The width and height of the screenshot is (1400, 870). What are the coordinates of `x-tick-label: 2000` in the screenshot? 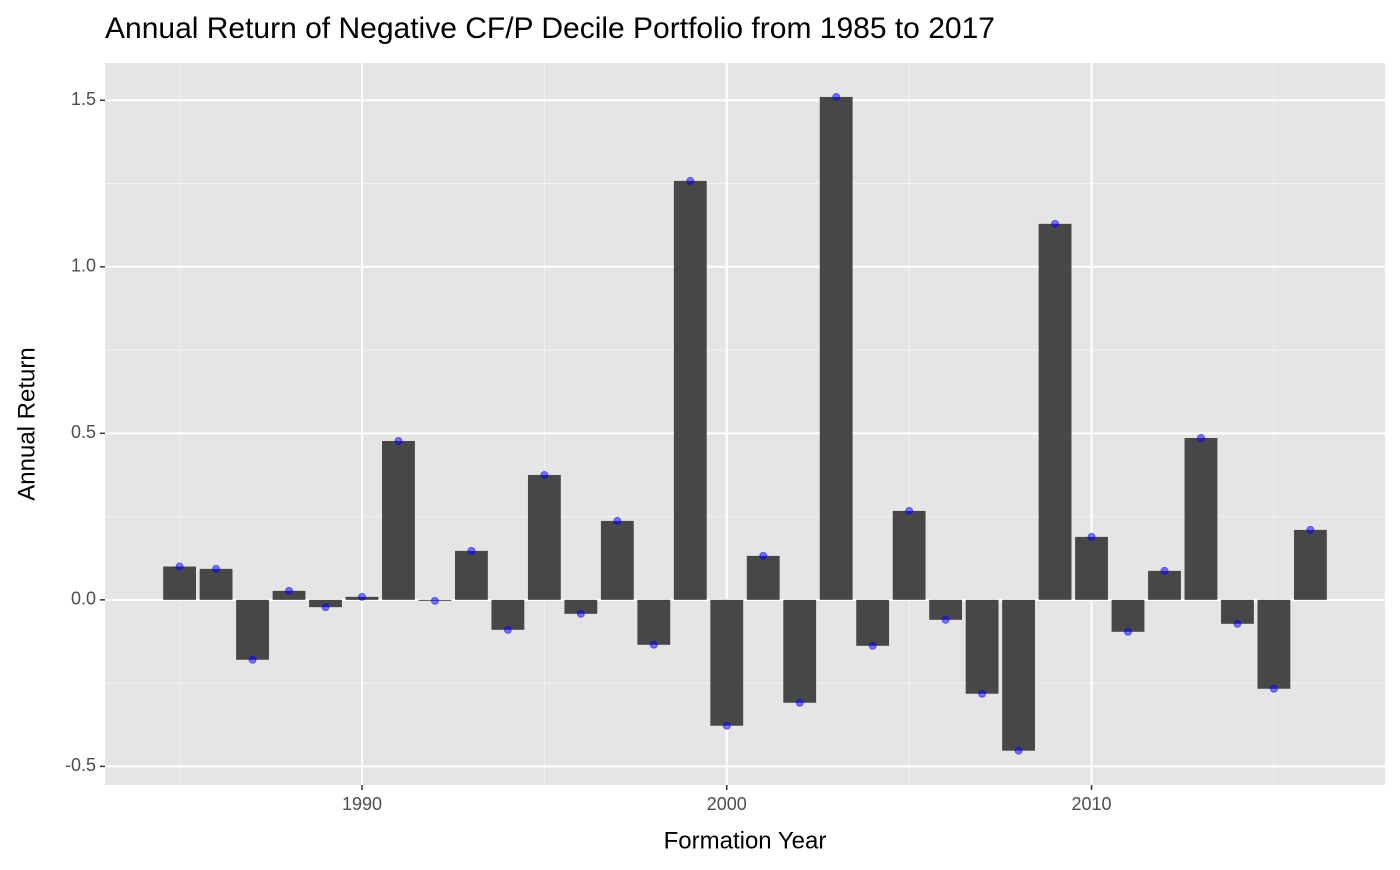 It's located at (727, 804).